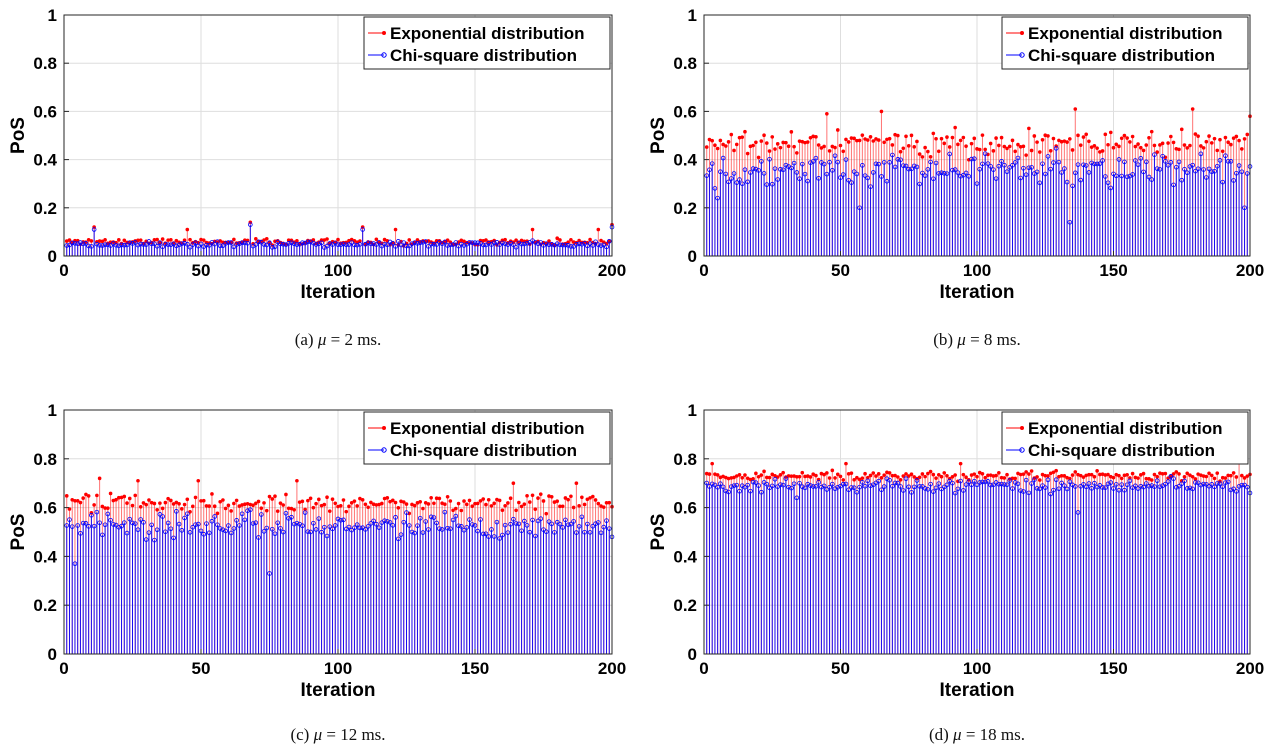  I want to click on x-tick-label: 50, so click(201, 270).